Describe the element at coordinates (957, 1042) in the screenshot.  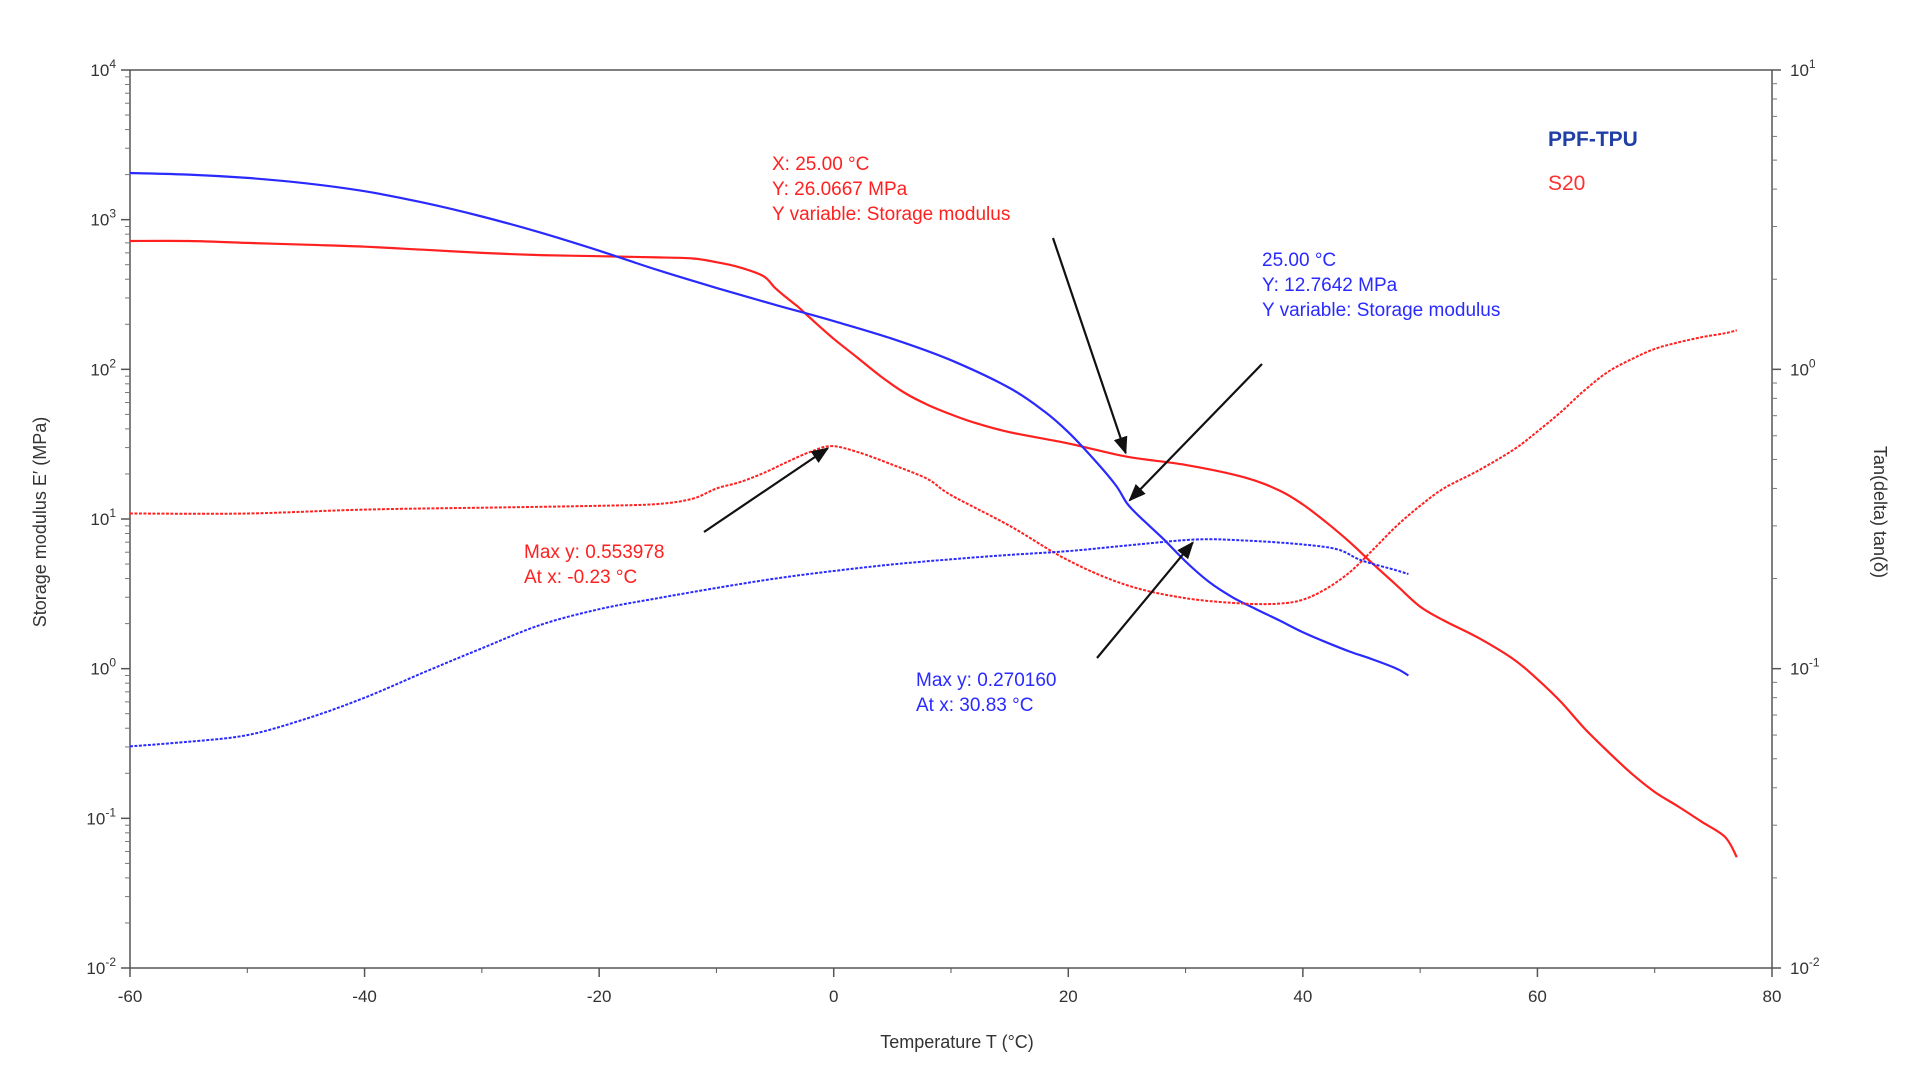
I see `x-axis-title: Temperature T (°C)` at that location.